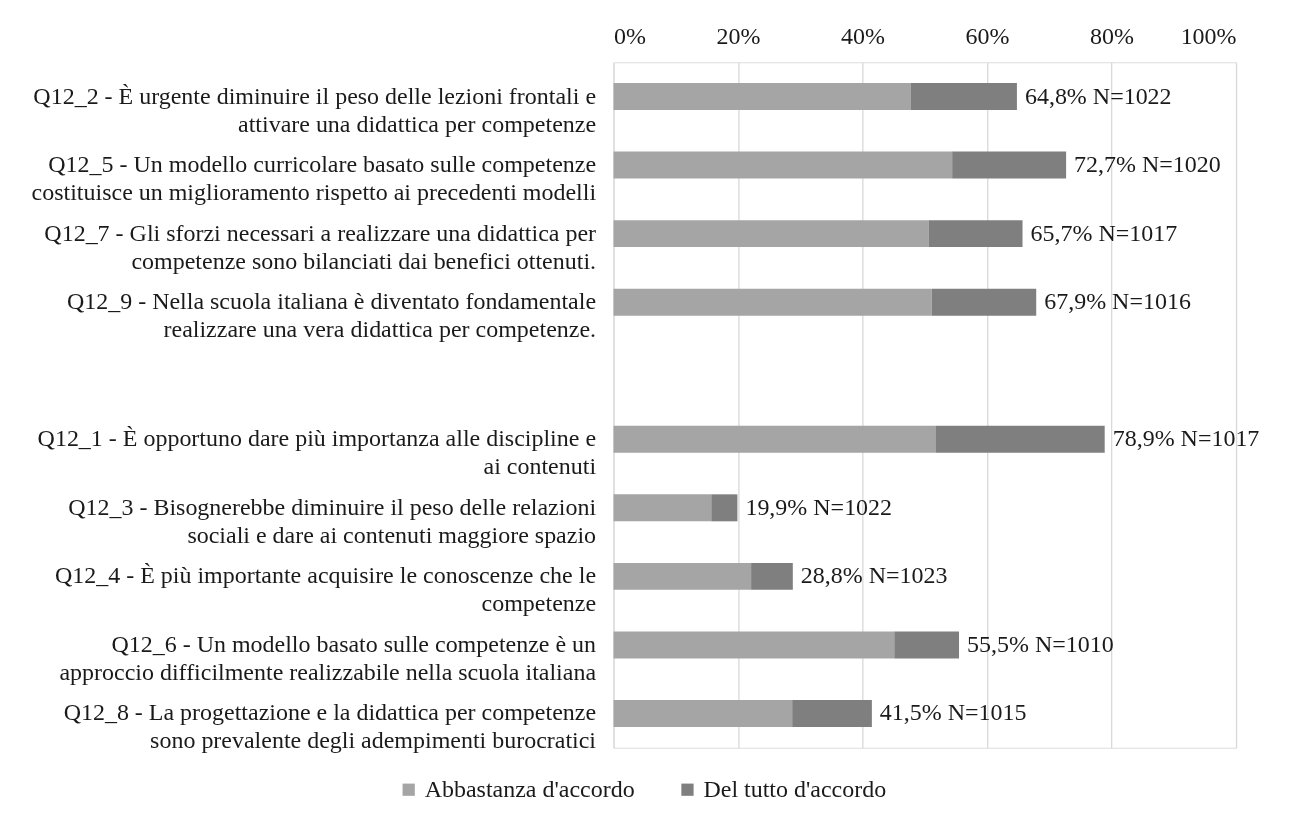  What do you see at coordinates (874, 575) in the screenshot?
I see `total-label: 28,8% N=1023` at bounding box center [874, 575].